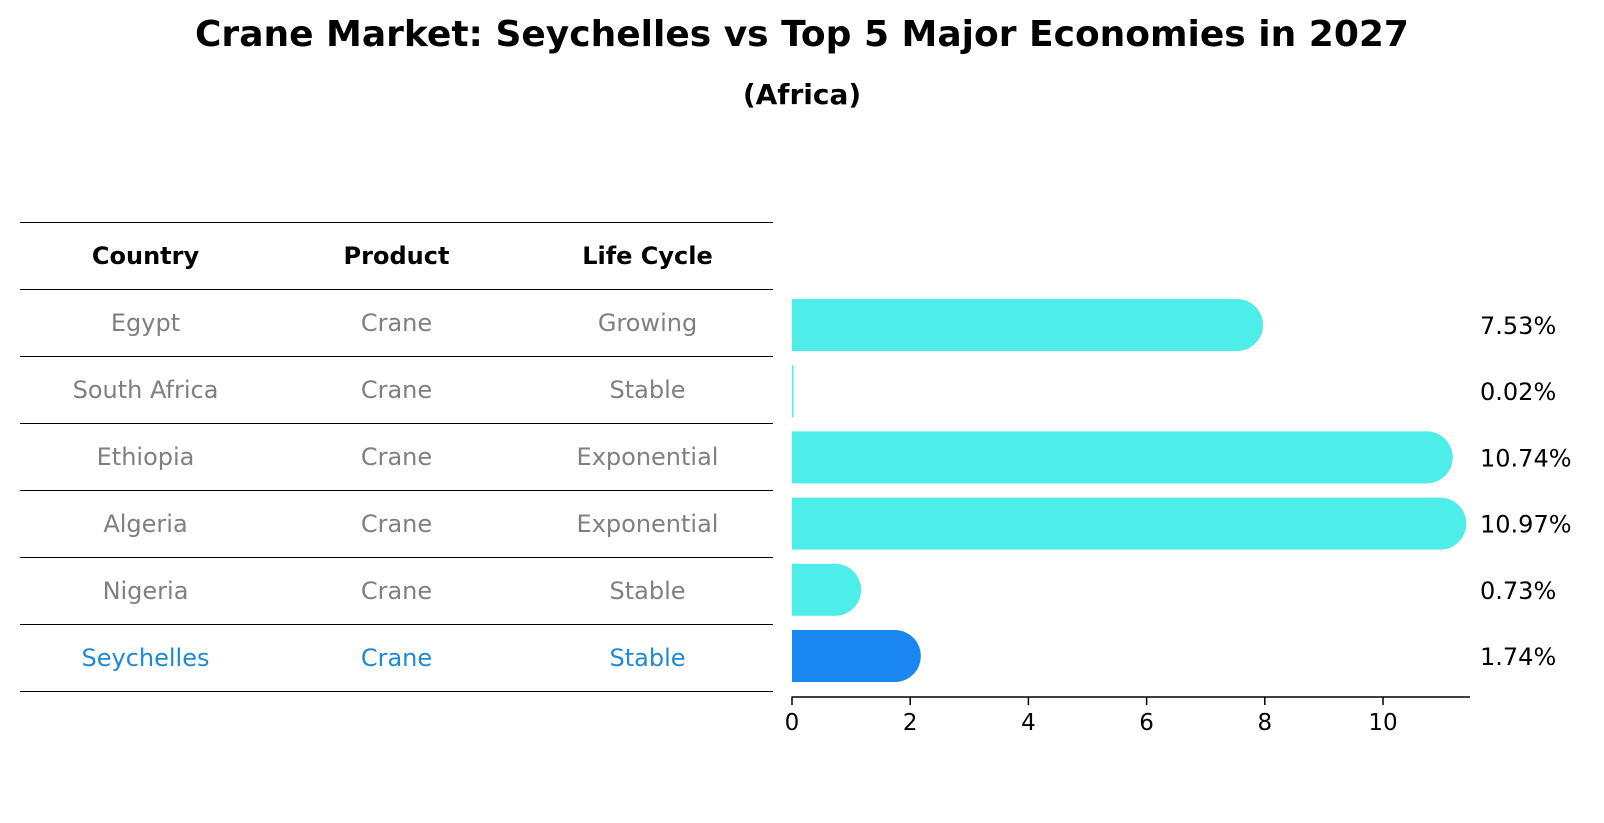  Describe the element at coordinates (647, 323) in the screenshot. I see `life-cycle-cell: Growing` at that location.